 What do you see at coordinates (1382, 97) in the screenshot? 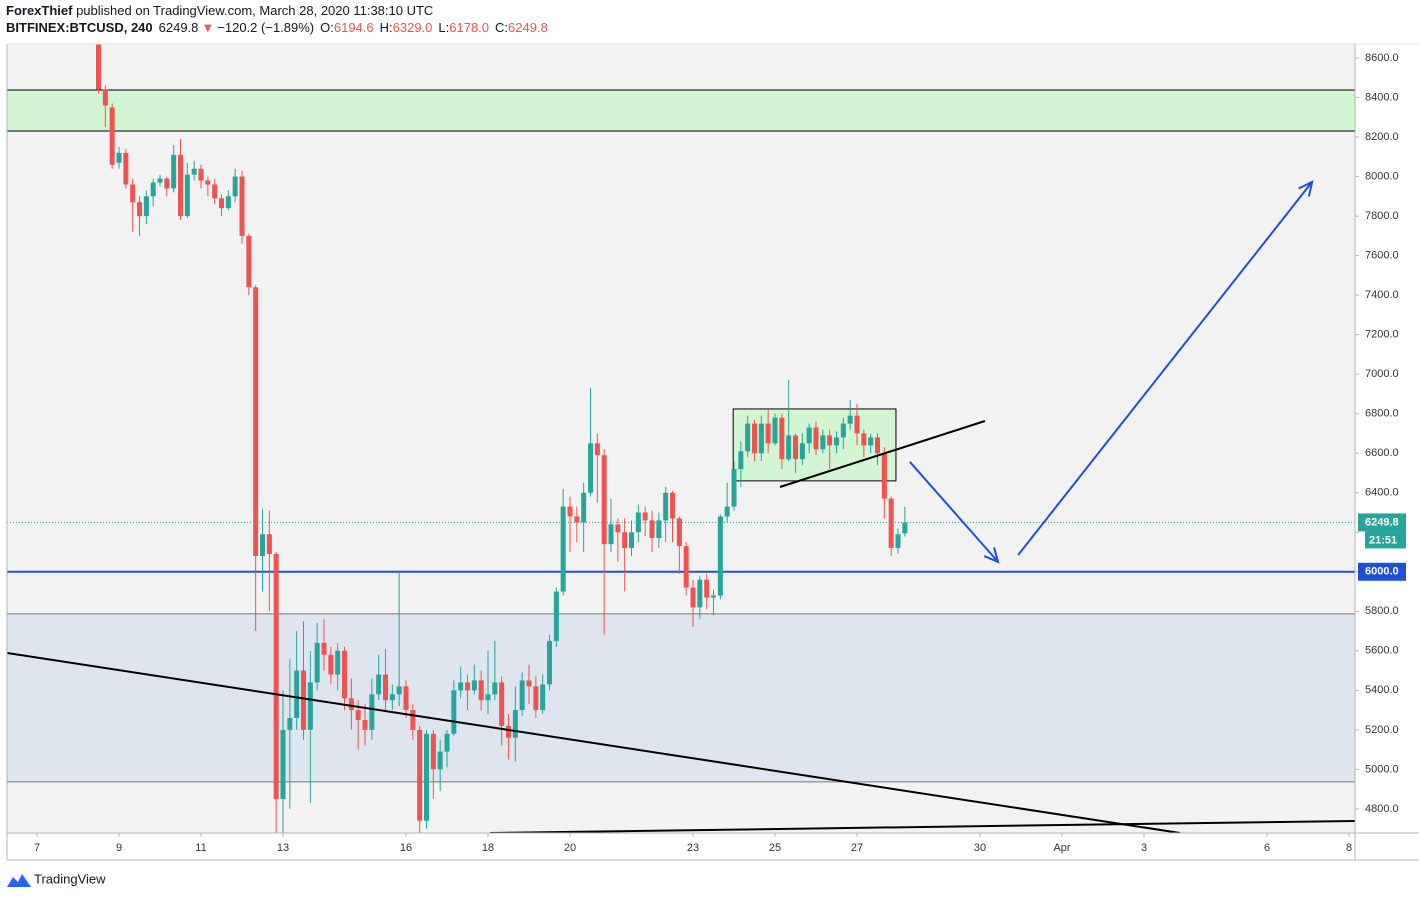
I see `y-tick-label: 8400.0` at bounding box center [1382, 97].